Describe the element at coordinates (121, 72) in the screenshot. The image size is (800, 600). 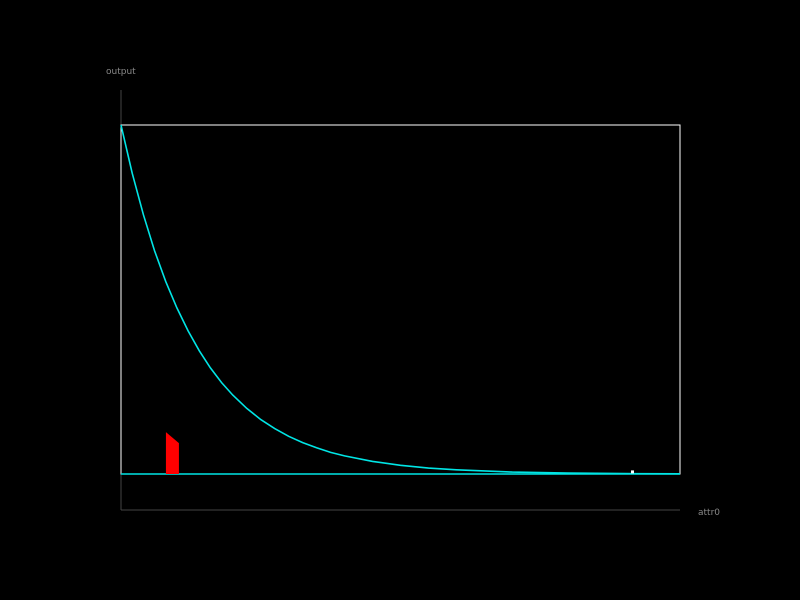
I see `y-axis-label: output` at that location.